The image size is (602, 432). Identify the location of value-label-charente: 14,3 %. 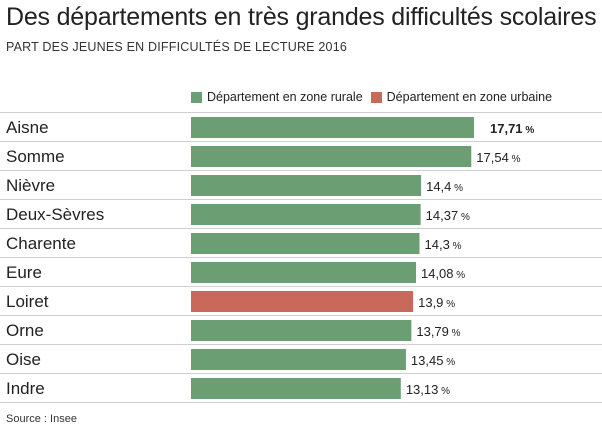
(443, 244).